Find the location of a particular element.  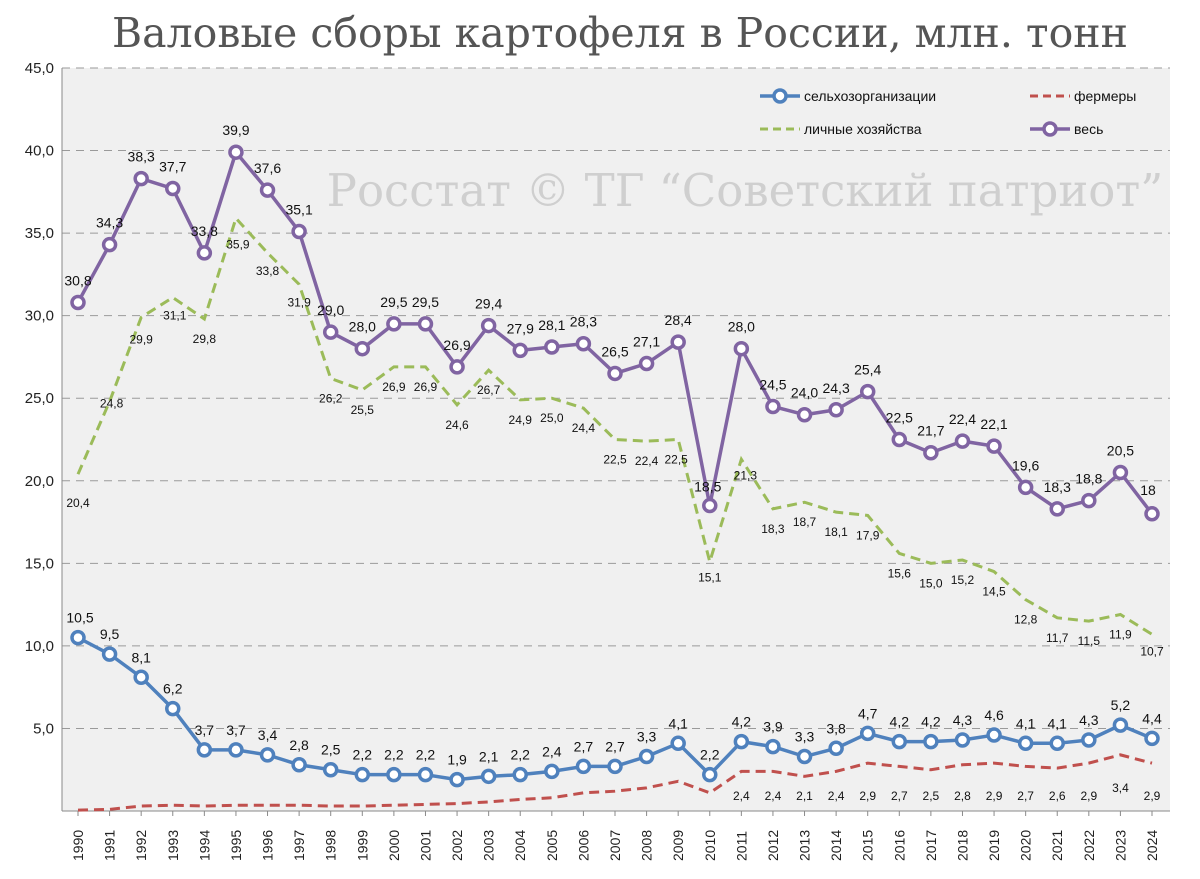

x-tick-label: 2019 is located at coordinates (994, 845).